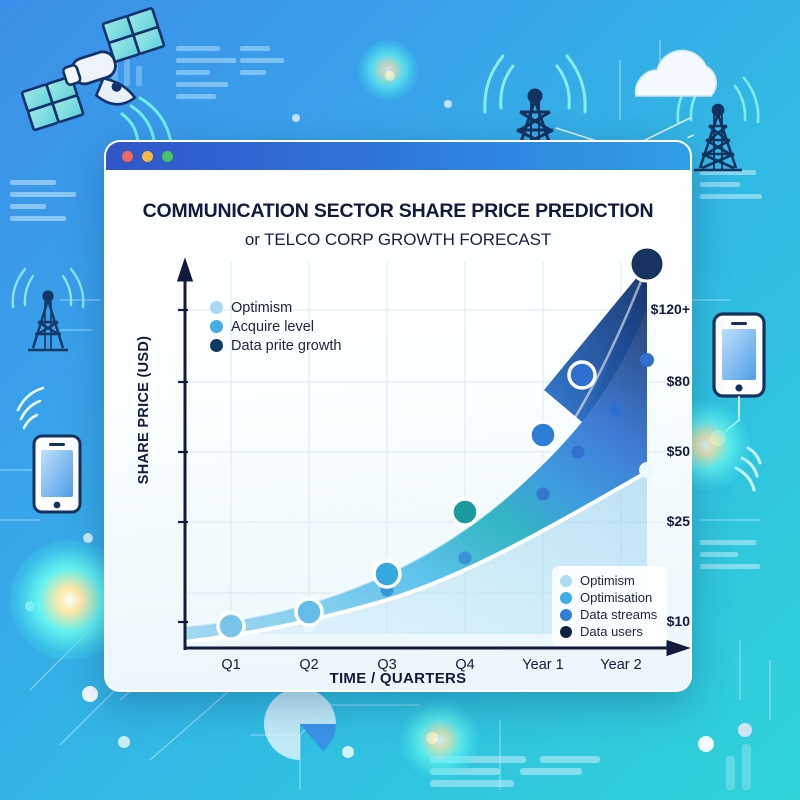 Image resolution: width=800 pixels, height=800 pixels. Describe the element at coordinates (127, 156) in the screenshot. I see `close-icon` at that location.